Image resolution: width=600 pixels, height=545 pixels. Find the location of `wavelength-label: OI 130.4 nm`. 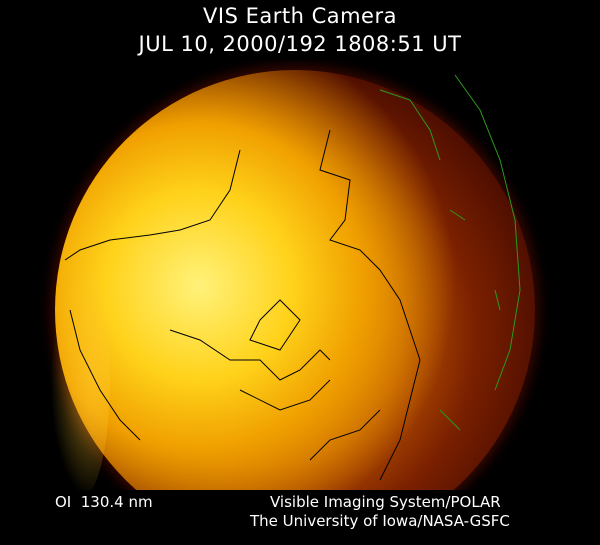

wavelength-label: OI 130.4 nm is located at coordinates (104, 502).